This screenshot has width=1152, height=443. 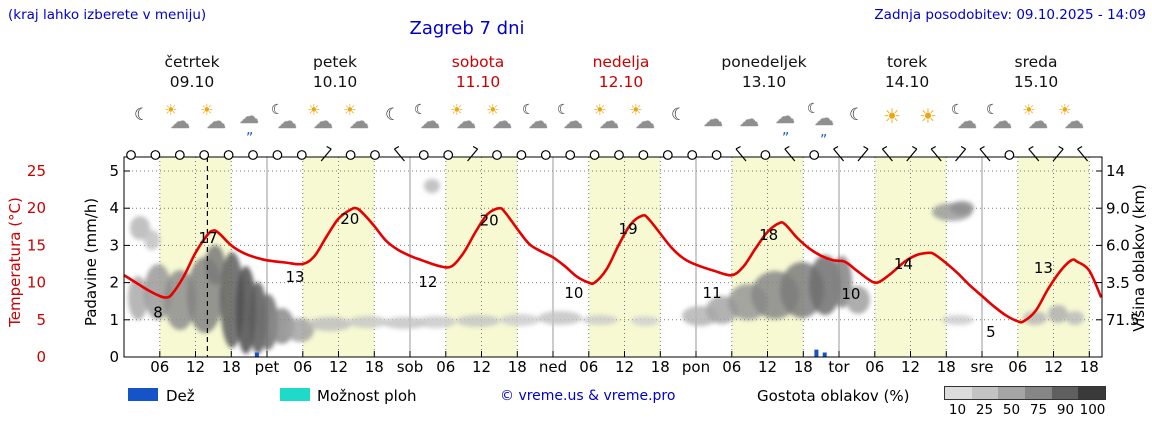 I want to click on temperature-tick-labels: 0 5 10 15 20 25, so click(x=36, y=264).